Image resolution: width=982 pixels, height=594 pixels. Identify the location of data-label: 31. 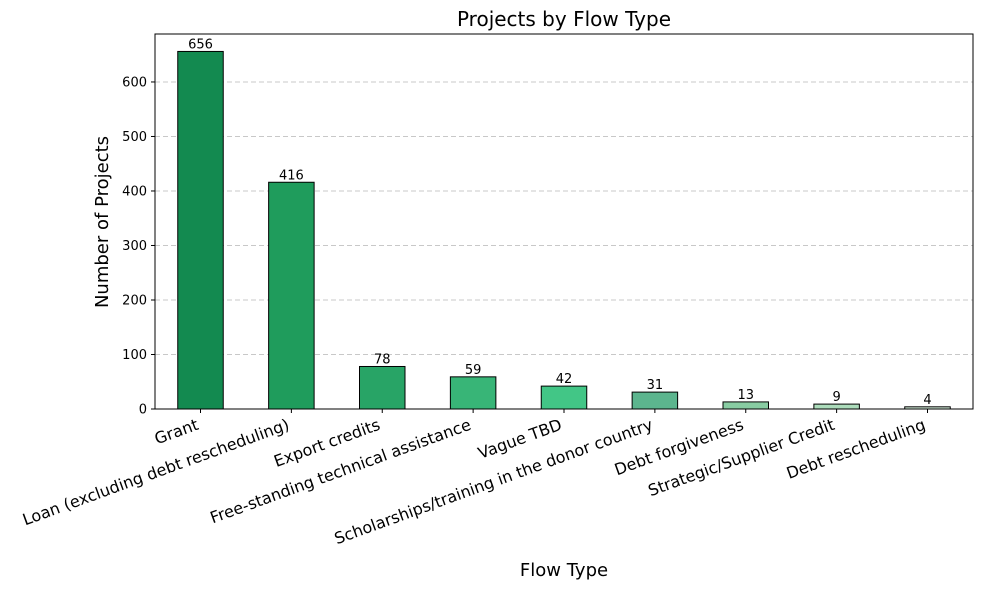
(655, 385).